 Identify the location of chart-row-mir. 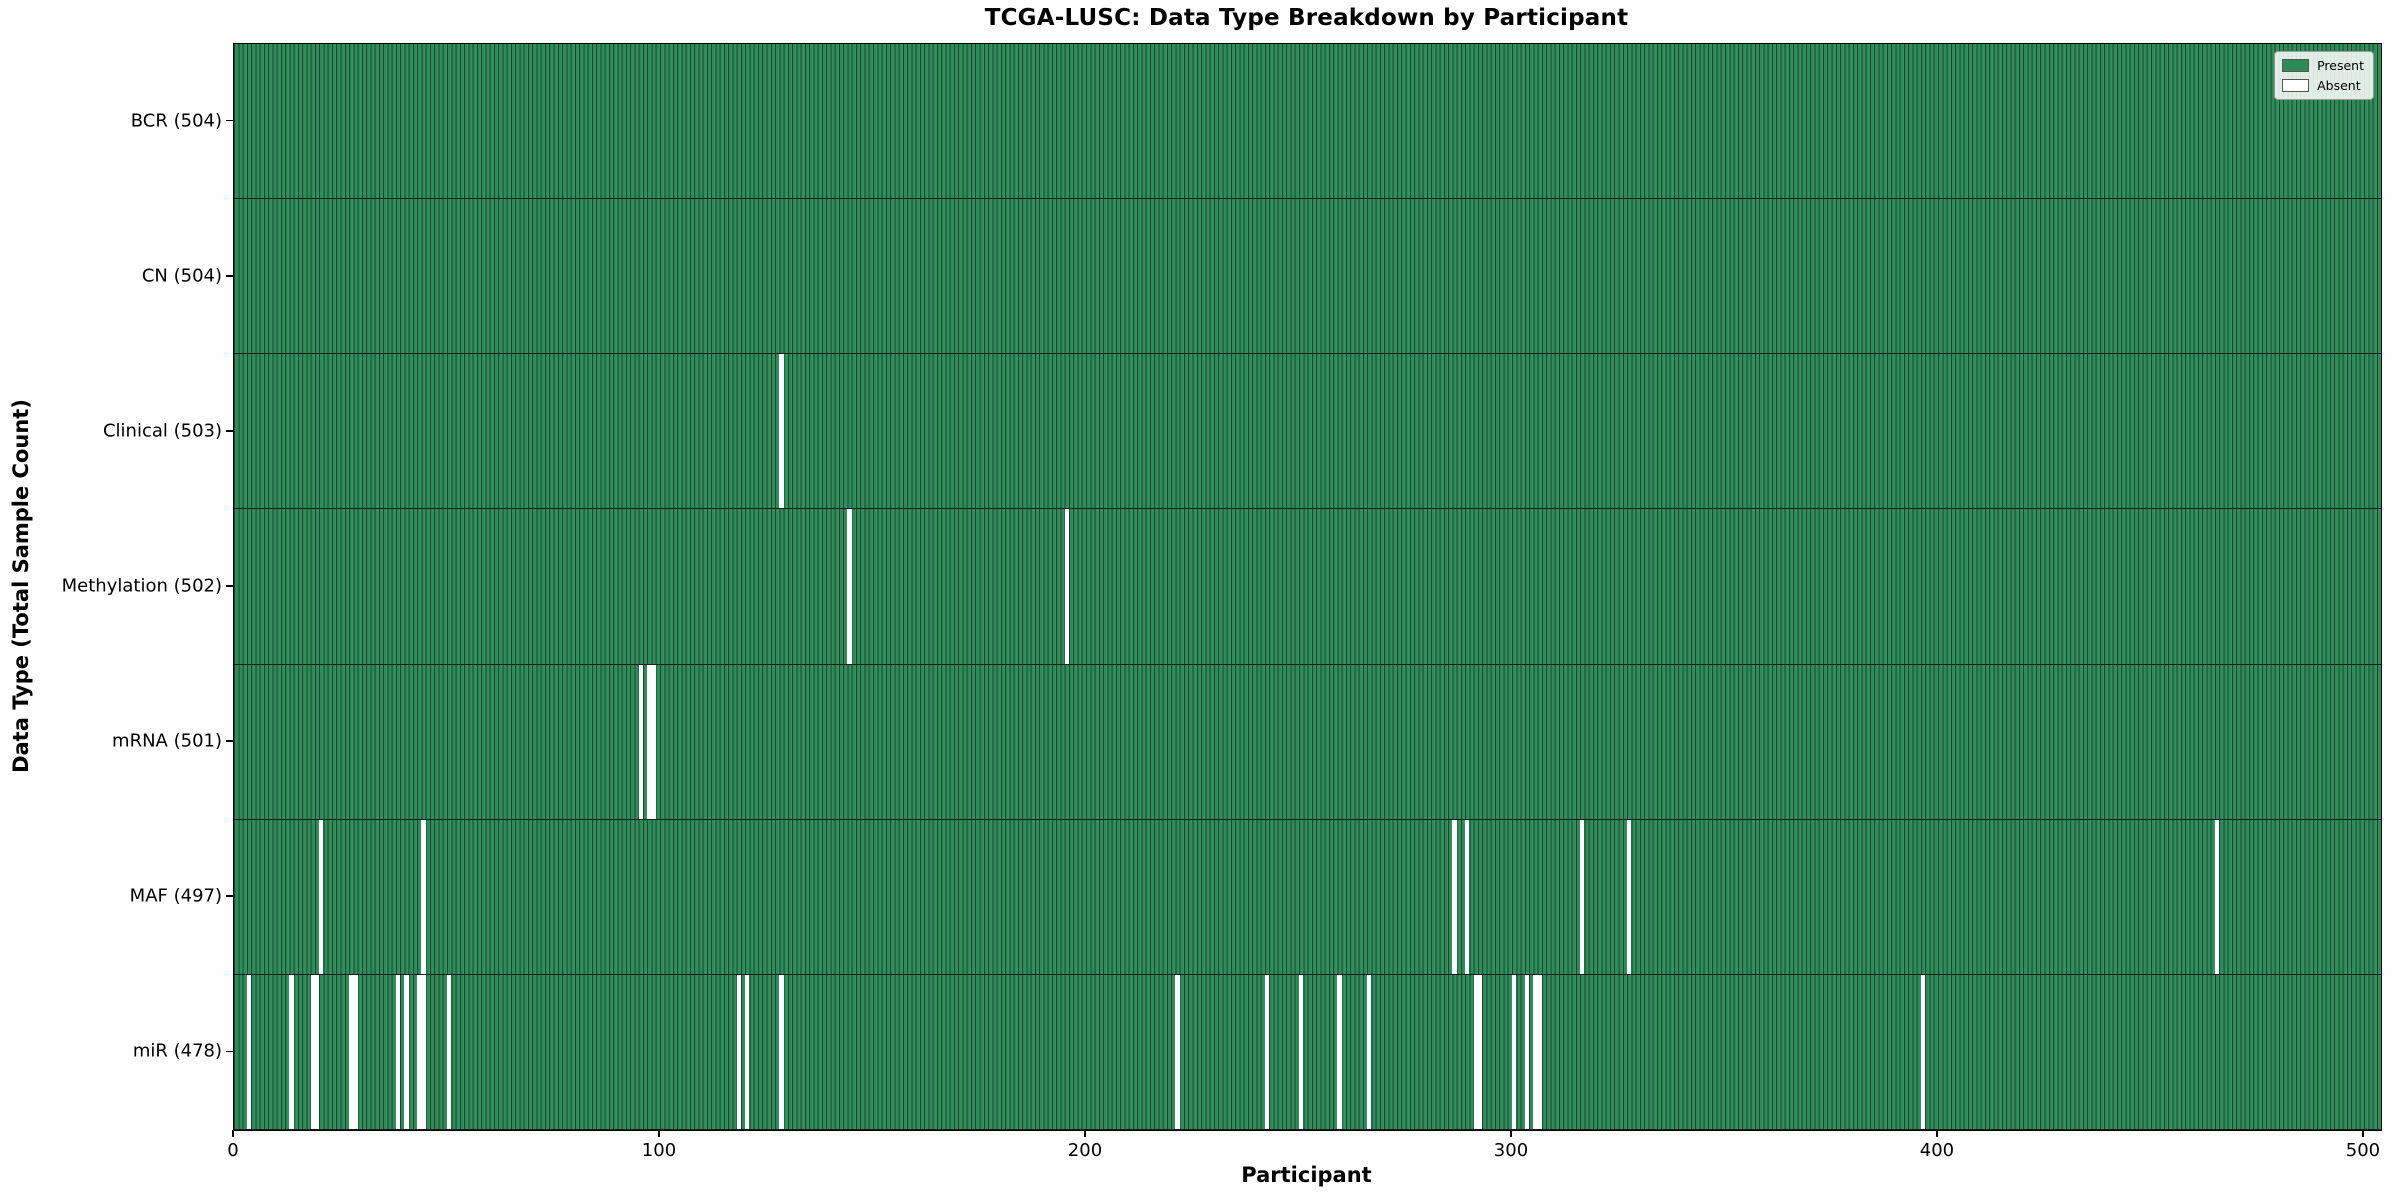
(1307, 1052).